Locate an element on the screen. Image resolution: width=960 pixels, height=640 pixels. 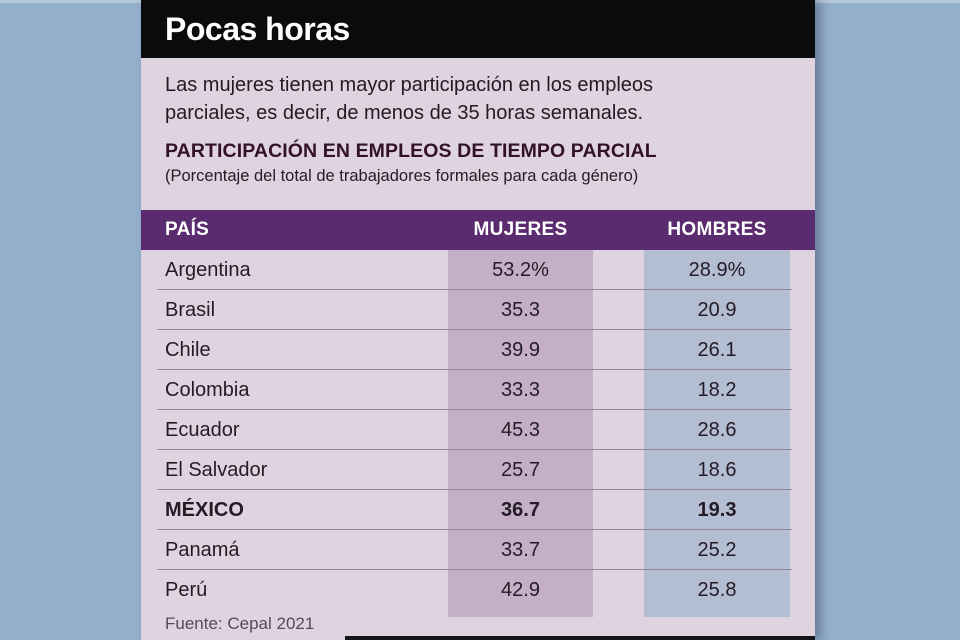
hombres-value-cell: 26.1 is located at coordinates (717, 349).